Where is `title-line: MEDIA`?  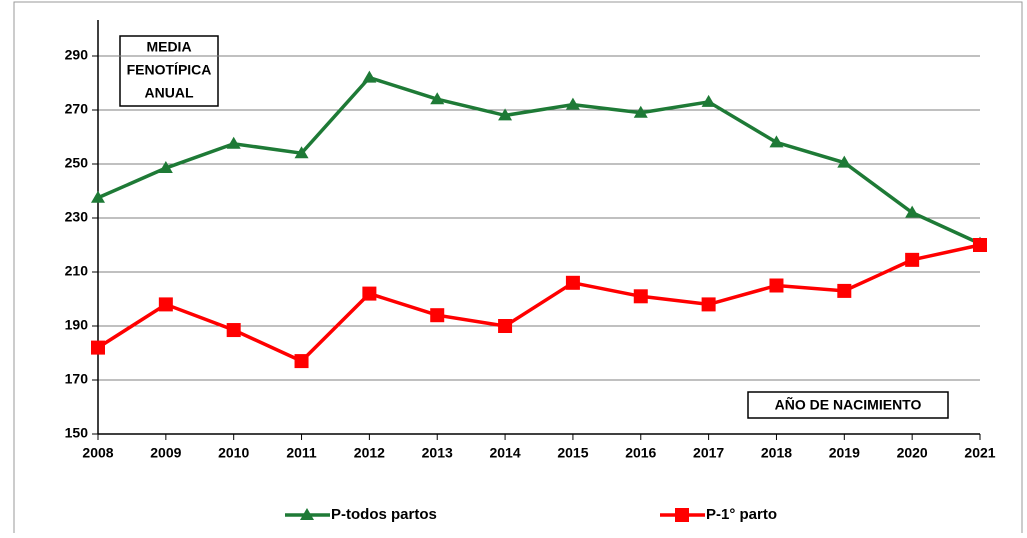 title-line: MEDIA is located at coordinates (168, 47).